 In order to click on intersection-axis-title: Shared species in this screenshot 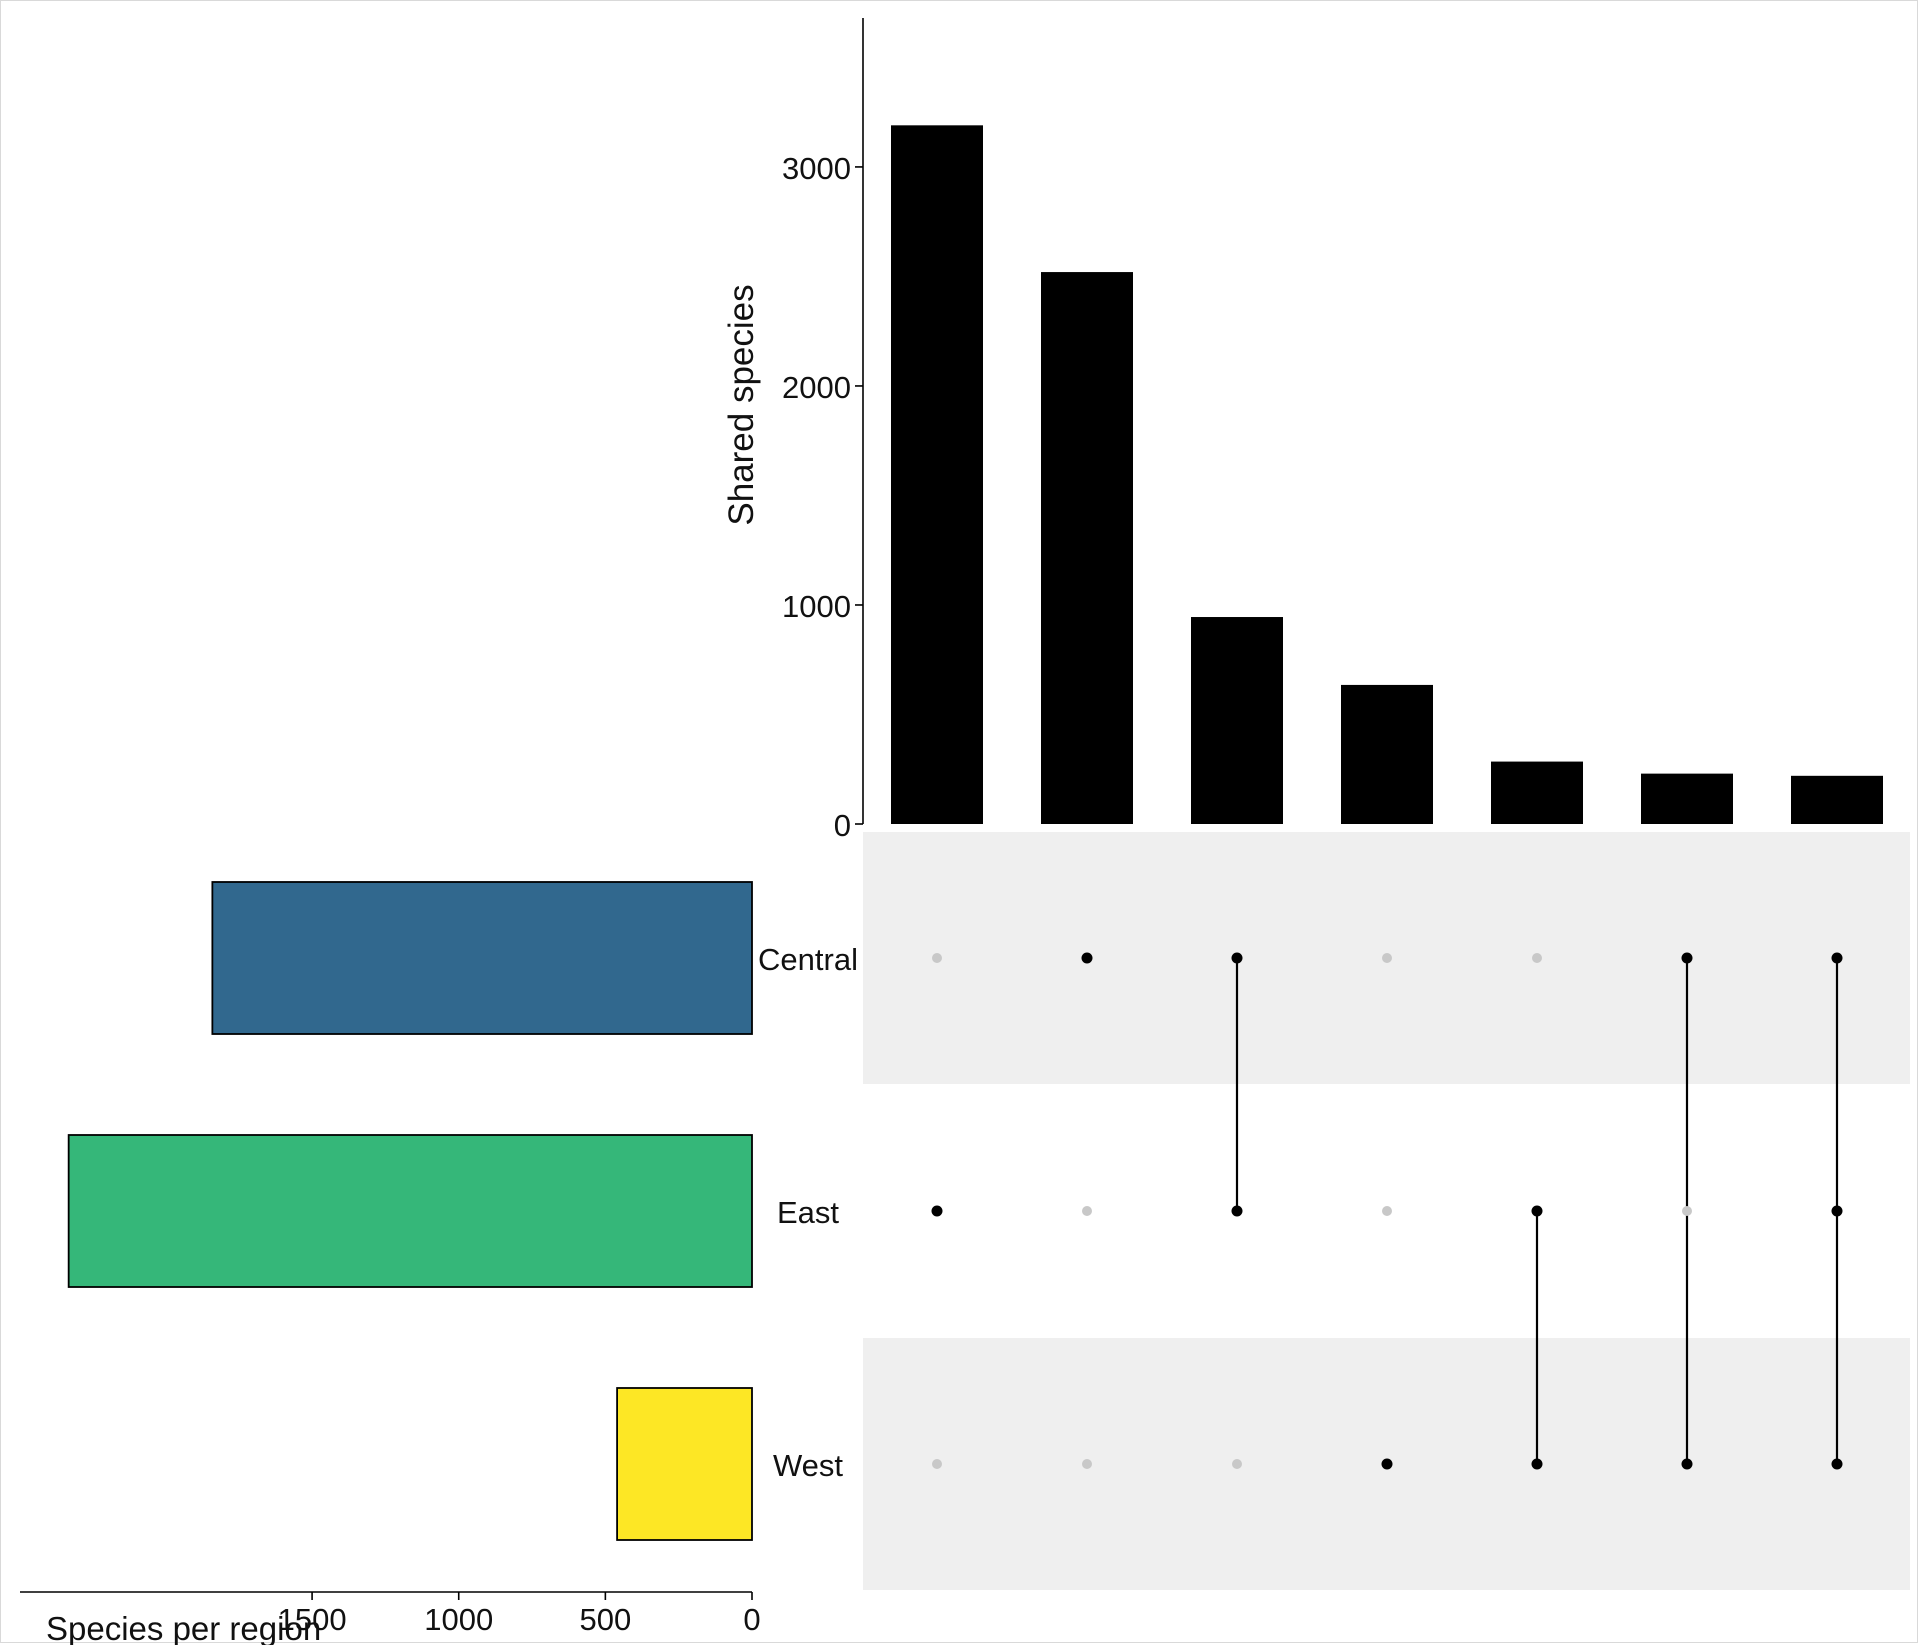, I will do `click(741, 404)`.